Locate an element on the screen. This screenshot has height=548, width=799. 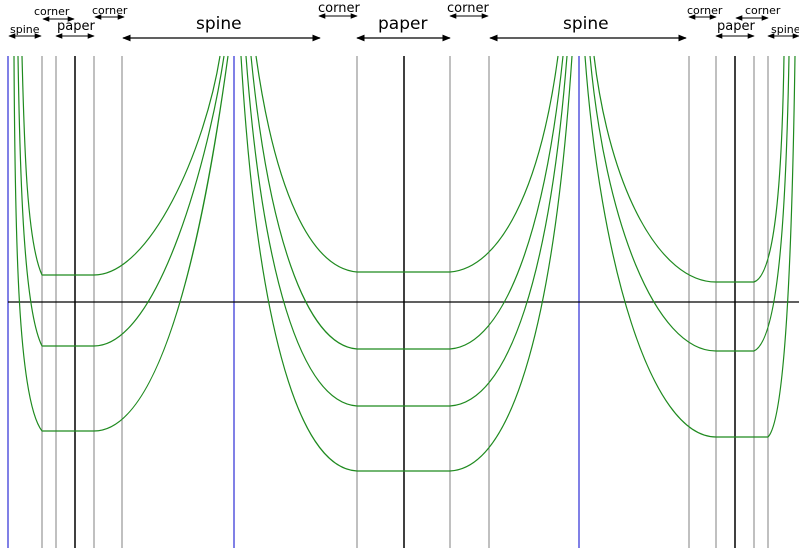
label-right-spine: spine is located at coordinates (785, 29).